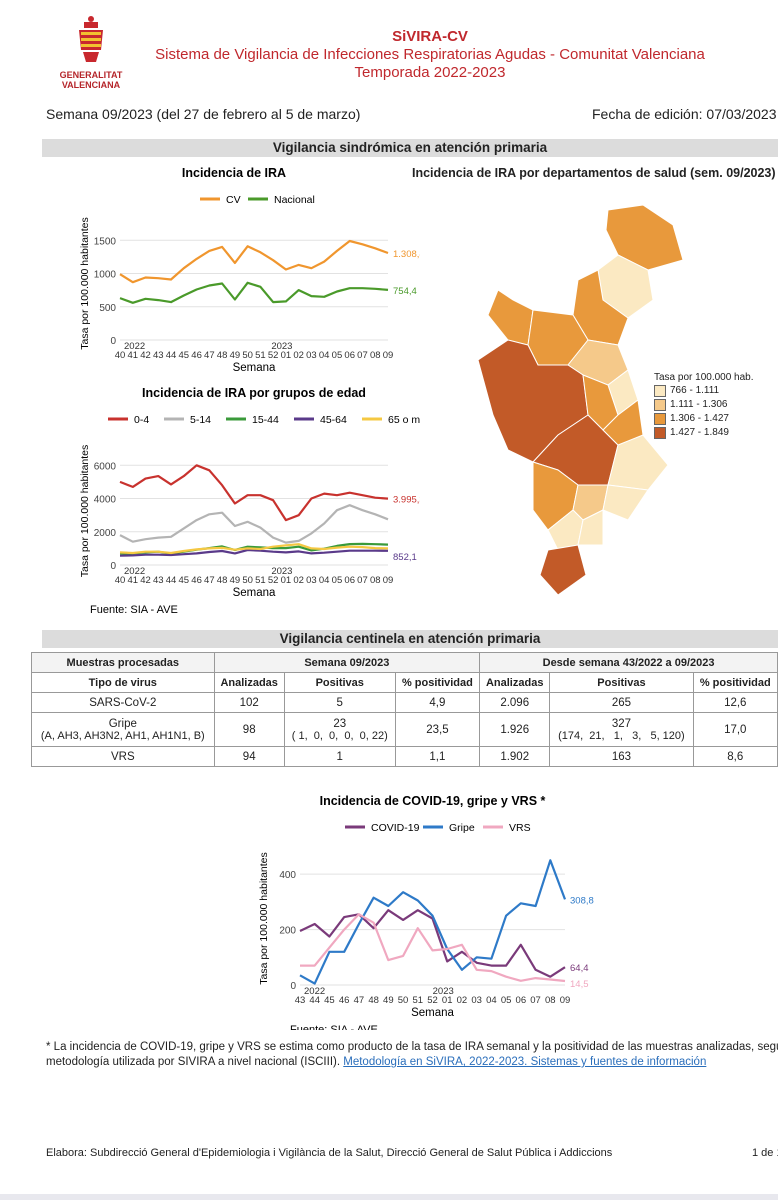 The height and width of the screenshot is (1200, 778). What do you see at coordinates (515, 729) in the screenshot?
I see `cell-value: 1.926` at bounding box center [515, 729].